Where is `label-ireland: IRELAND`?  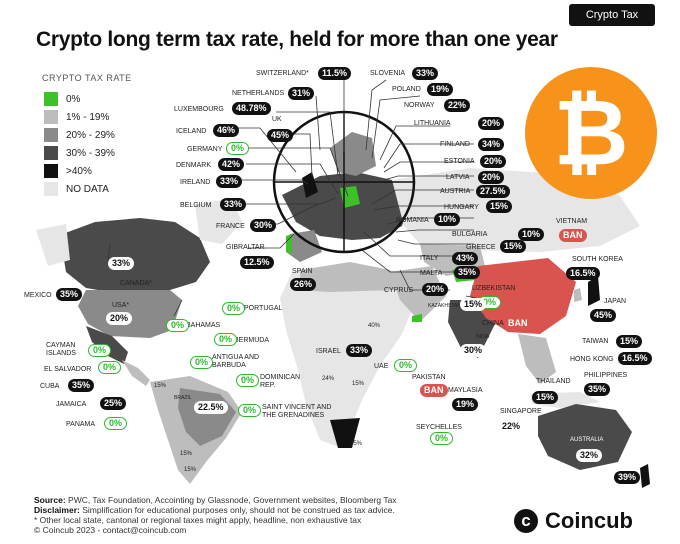
label-ireland: IRELAND is located at coordinates (195, 182).